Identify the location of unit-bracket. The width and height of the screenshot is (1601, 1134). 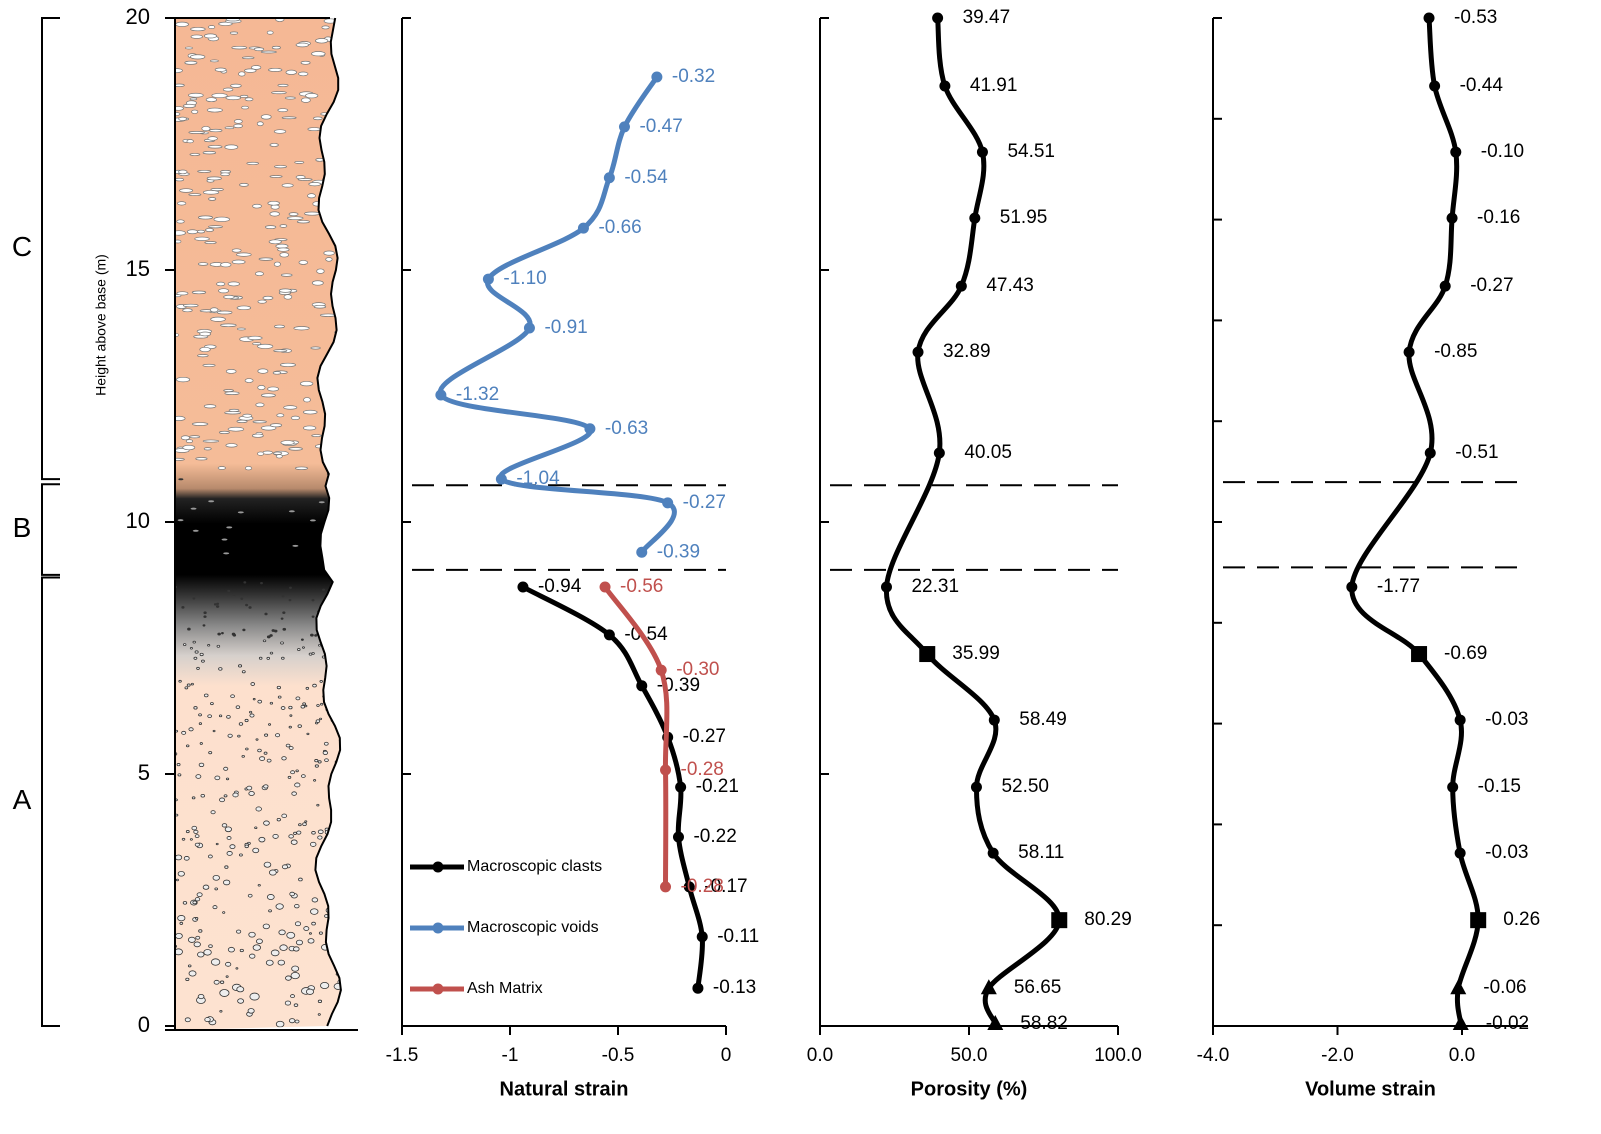
(50, 801).